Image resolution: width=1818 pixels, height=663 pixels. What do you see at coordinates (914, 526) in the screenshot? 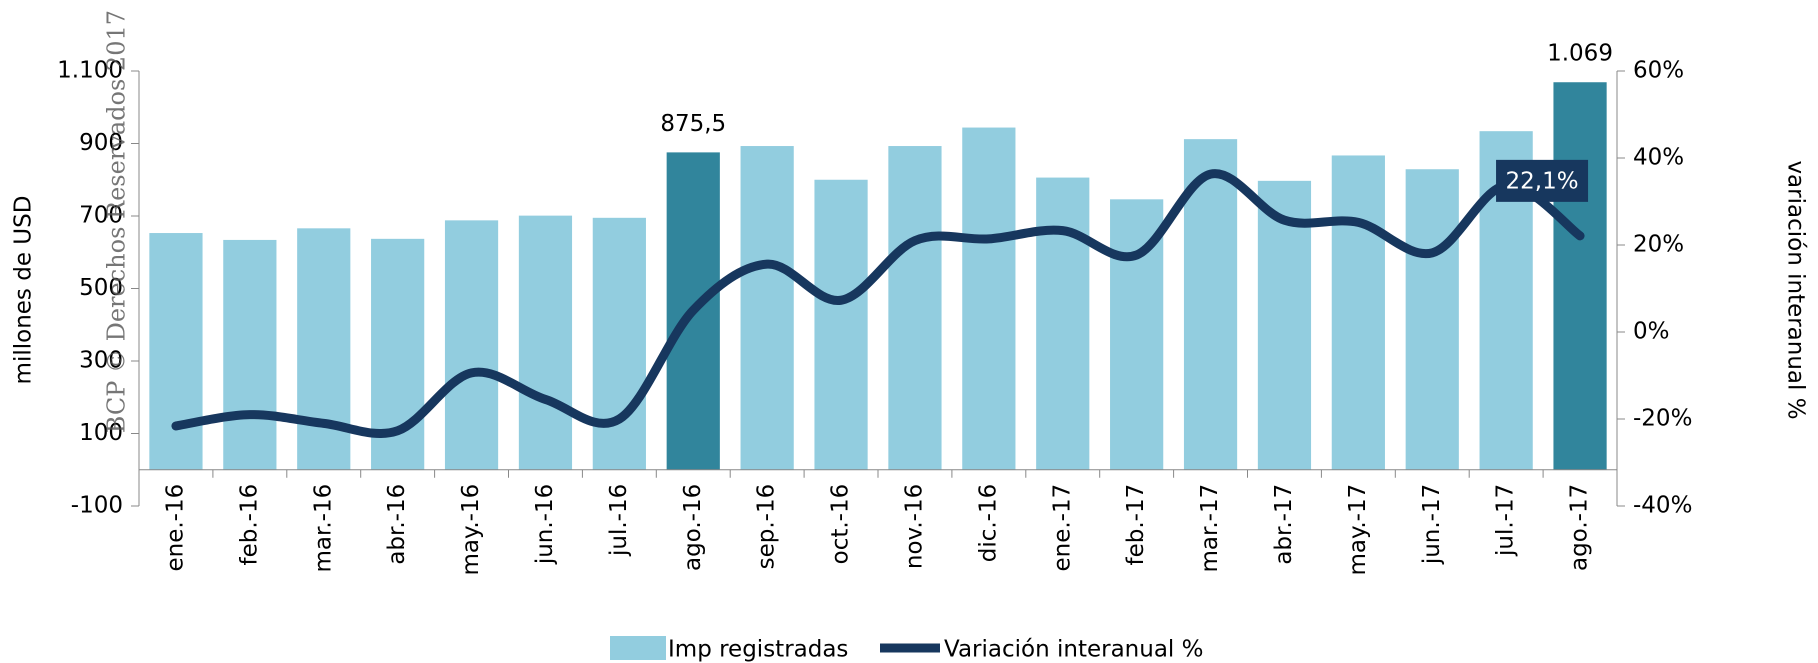
I see `x-tick-label: nov.-16` at bounding box center [914, 526].